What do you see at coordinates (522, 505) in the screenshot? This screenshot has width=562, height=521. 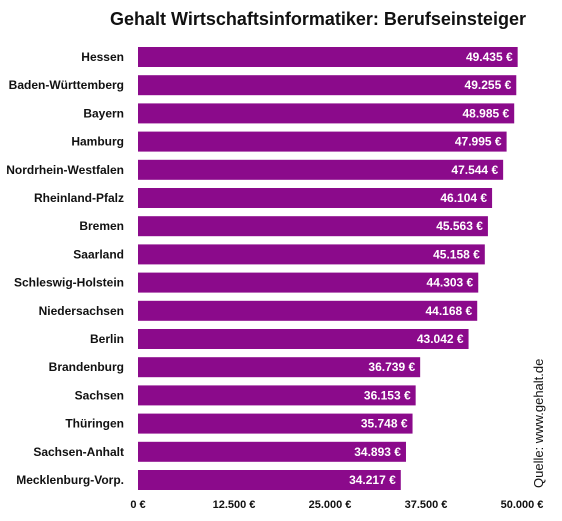 I see `x-tick-label: 50.000 €` at bounding box center [522, 505].